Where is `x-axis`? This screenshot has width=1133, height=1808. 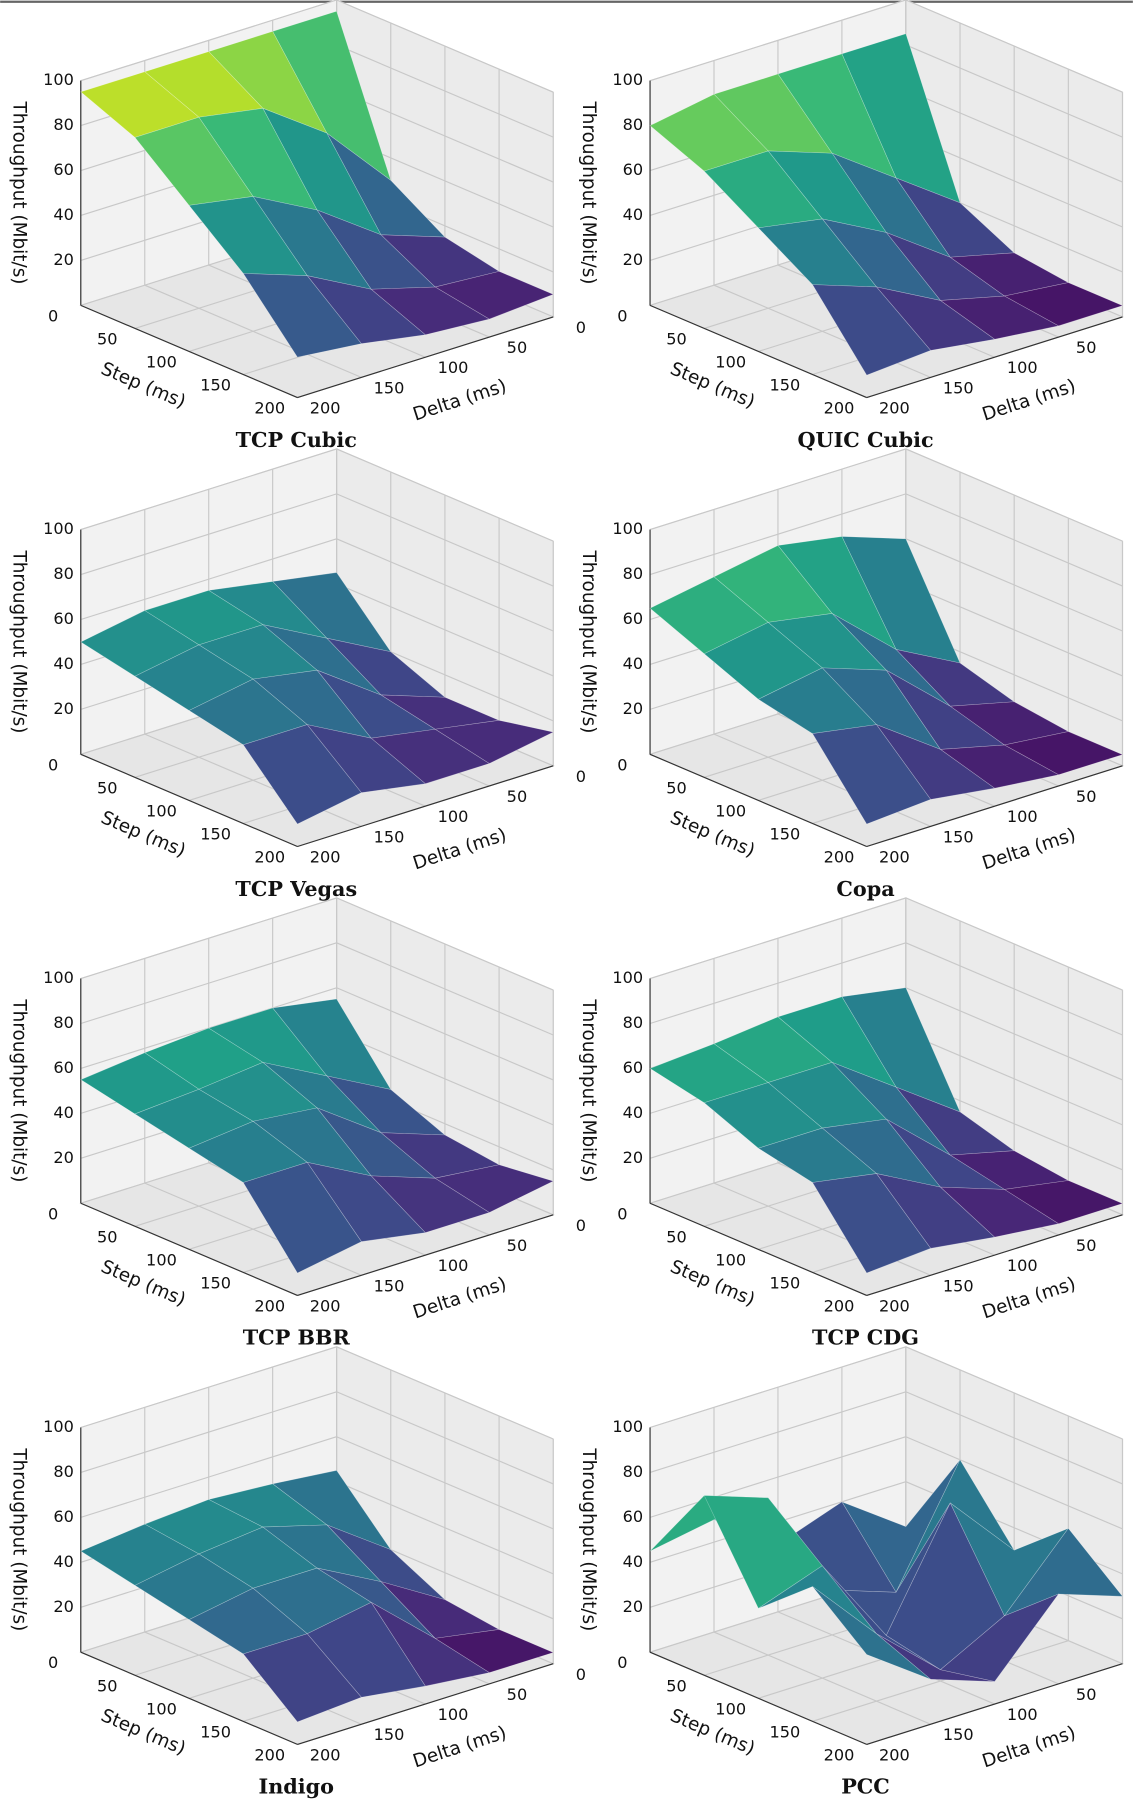
x-axis is located at coordinates (189, 800).